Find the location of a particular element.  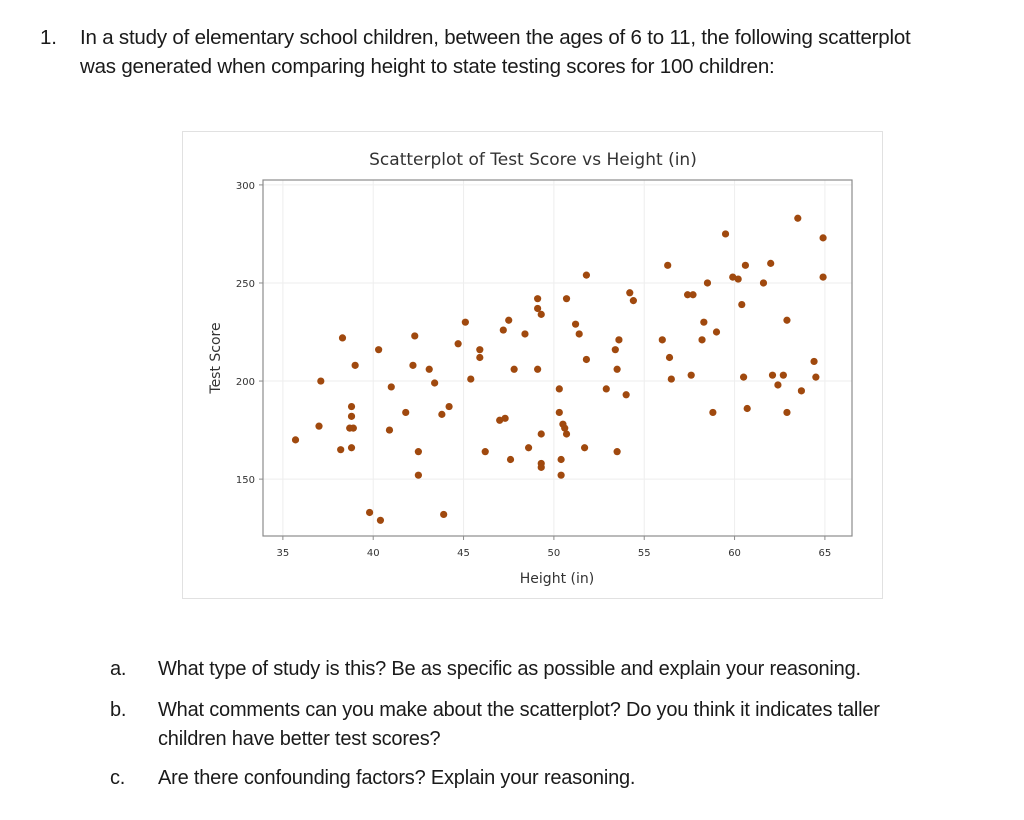

y-tick-label: 150 is located at coordinates (245, 480).